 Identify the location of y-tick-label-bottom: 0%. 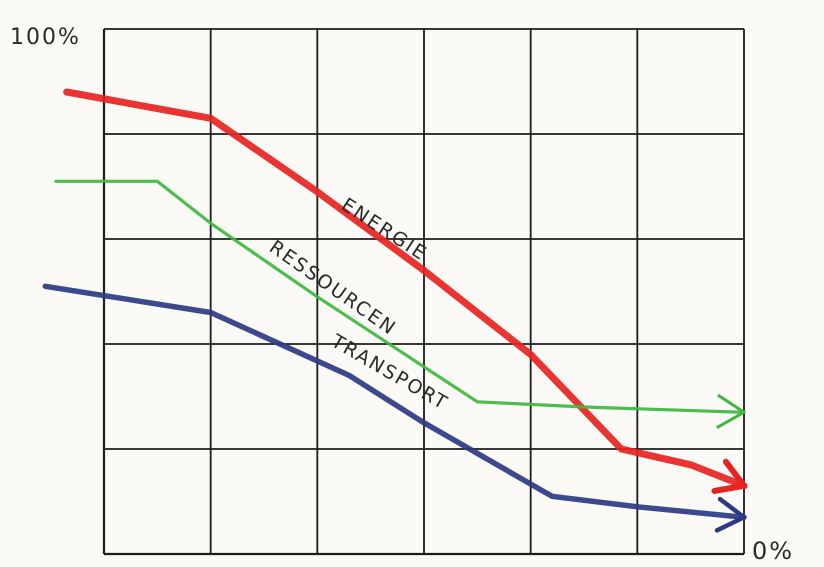
(773, 551).